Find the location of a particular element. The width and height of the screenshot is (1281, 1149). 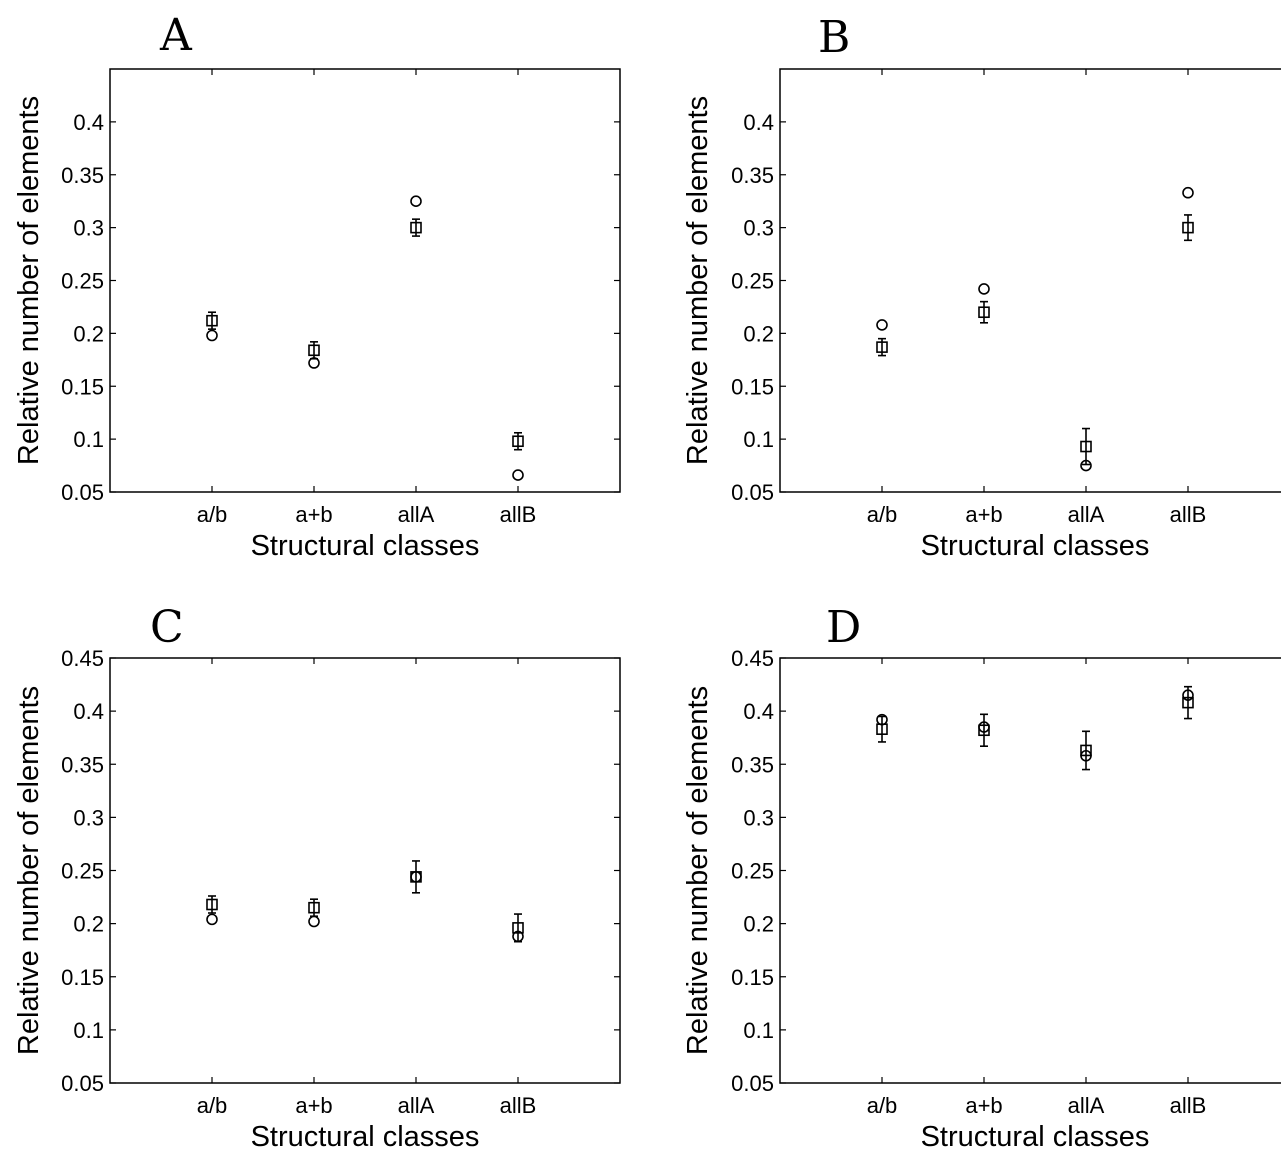

panel-letter: A is located at coordinates (176, 35).